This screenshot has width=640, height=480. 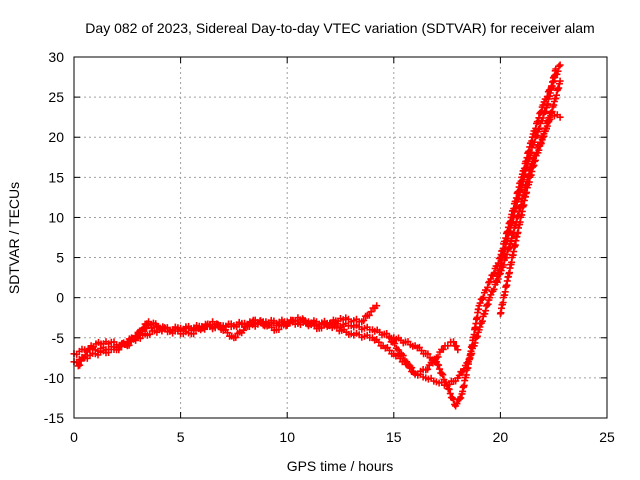 I want to click on y-tick-label: 20, so click(x=56, y=137).